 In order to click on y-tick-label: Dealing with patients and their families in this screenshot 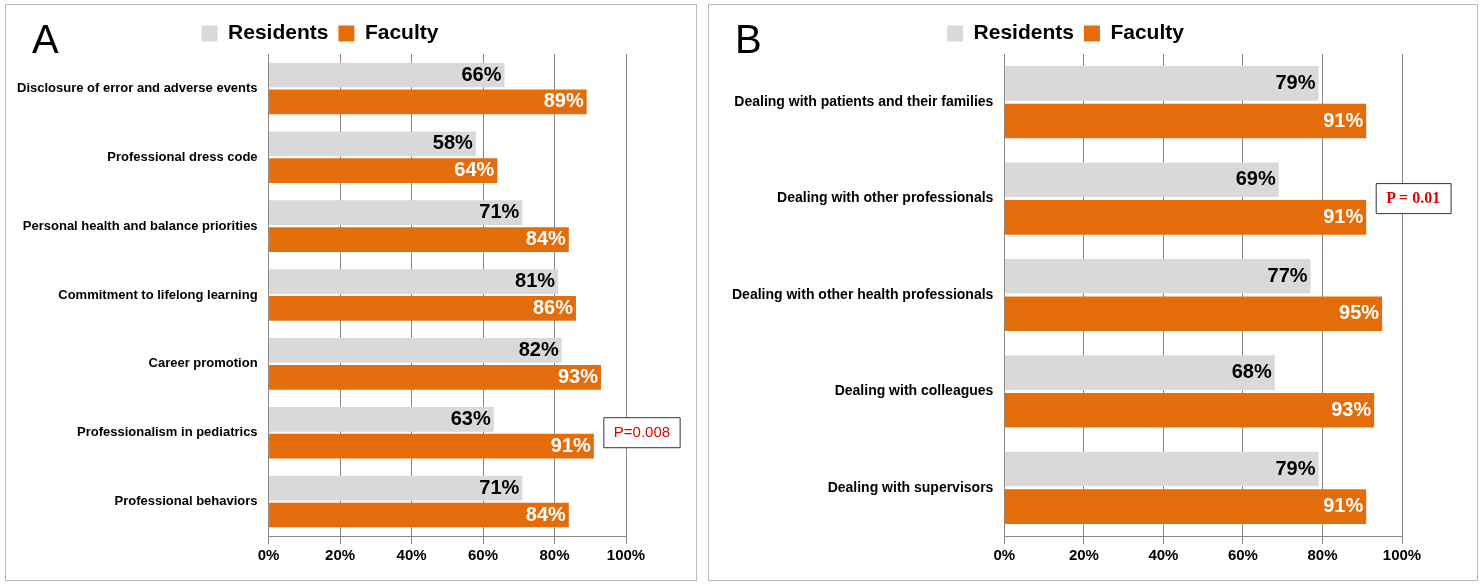, I will do `click(864, 101)`.